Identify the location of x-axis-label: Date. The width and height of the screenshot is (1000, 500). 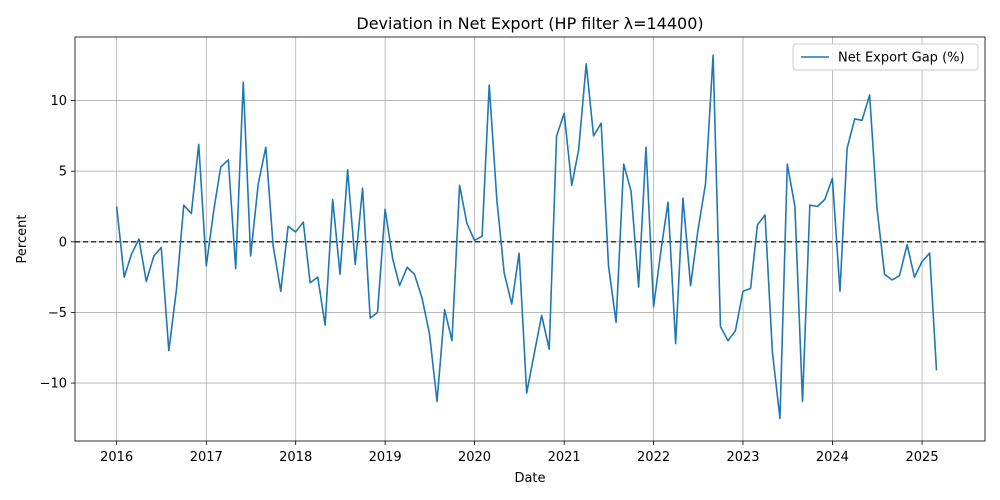
(529, 478).